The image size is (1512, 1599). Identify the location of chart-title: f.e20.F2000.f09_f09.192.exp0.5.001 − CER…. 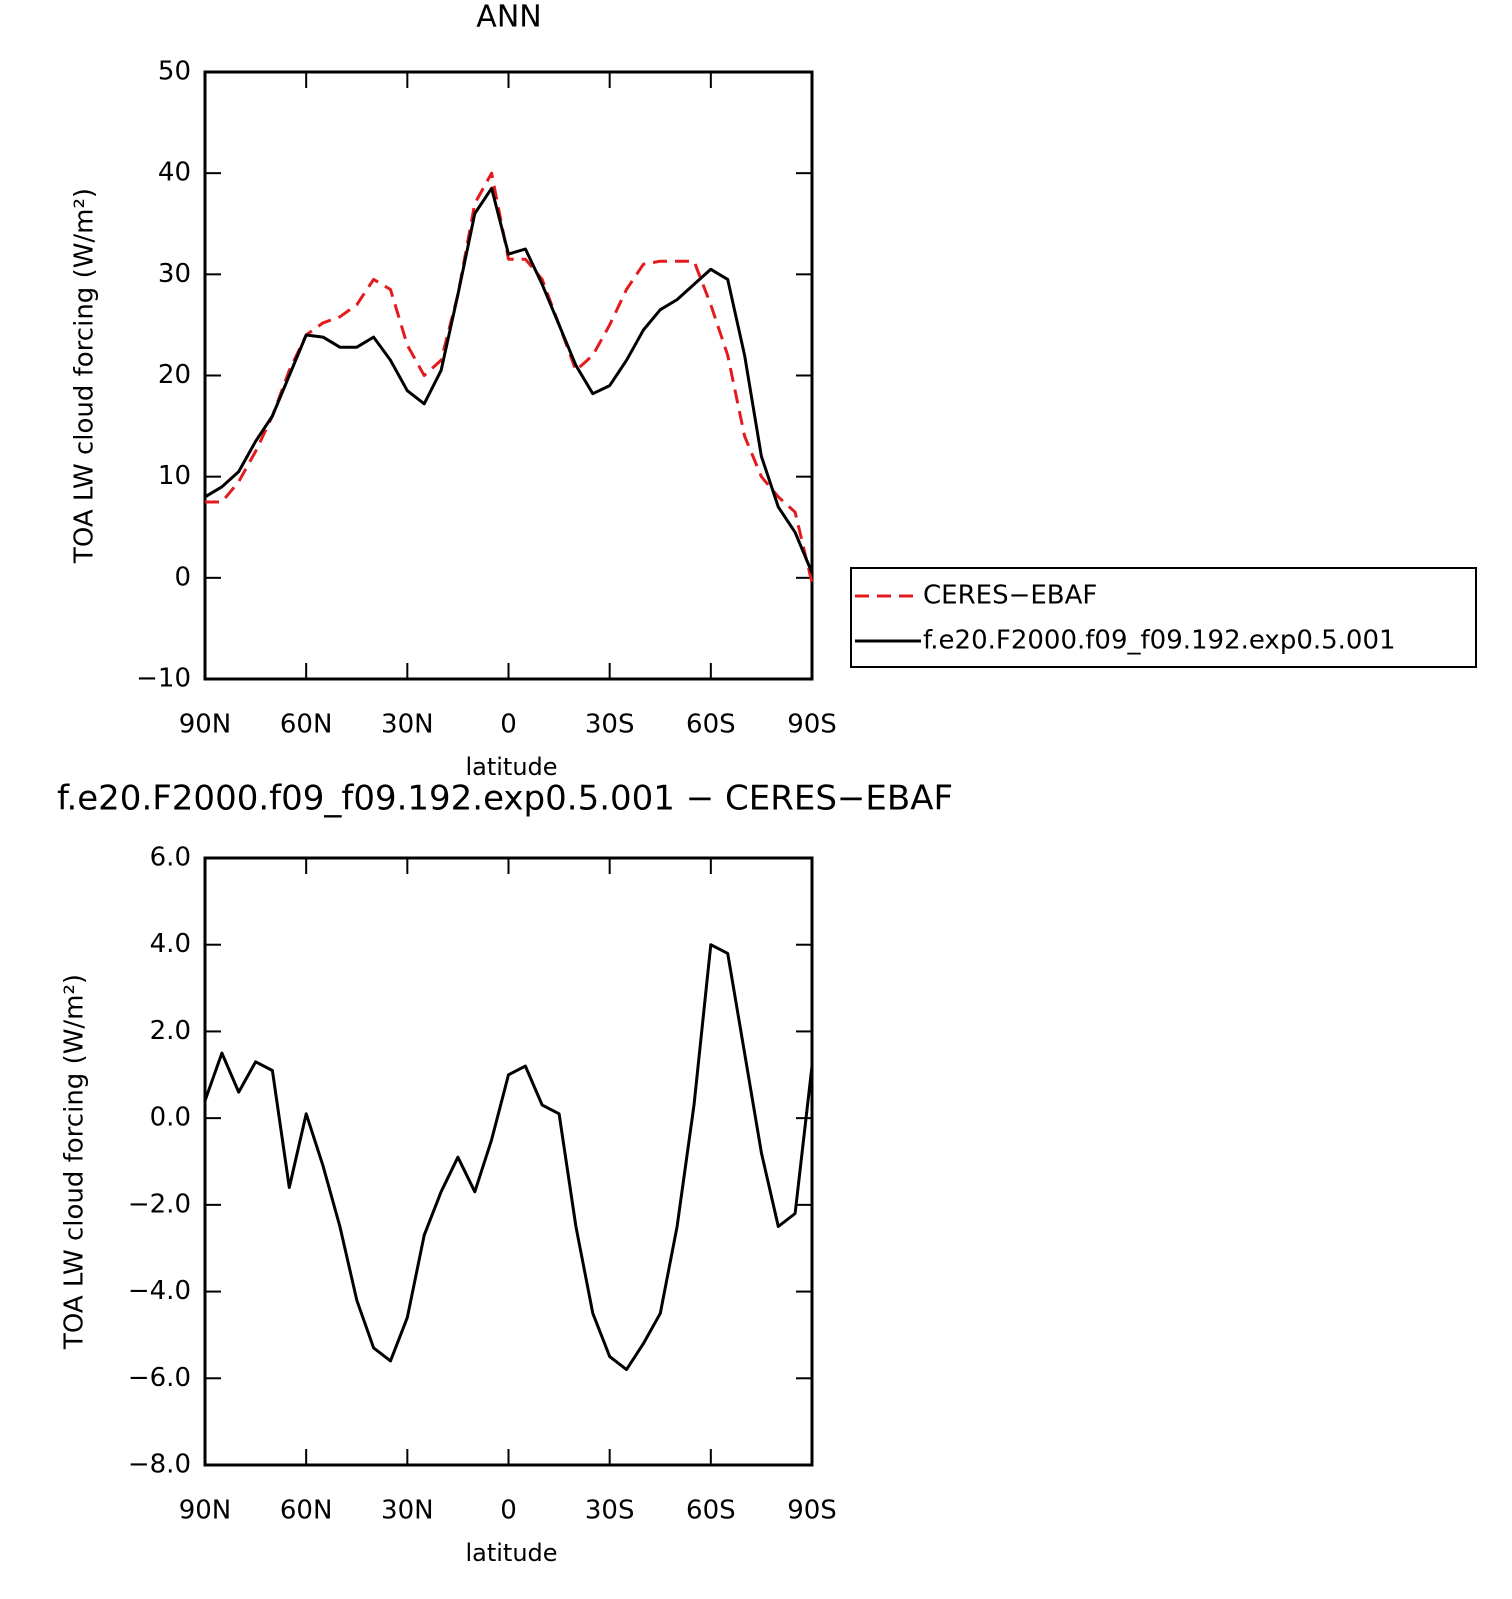
(505, 799).